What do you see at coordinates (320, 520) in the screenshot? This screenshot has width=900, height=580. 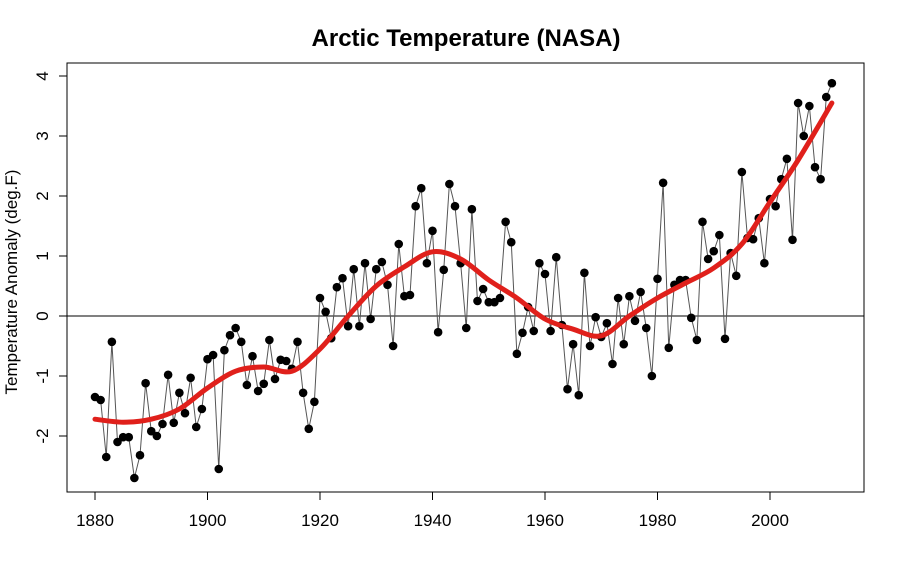 I see `x-tick-label: 1920` at bounding box center [320, 520].